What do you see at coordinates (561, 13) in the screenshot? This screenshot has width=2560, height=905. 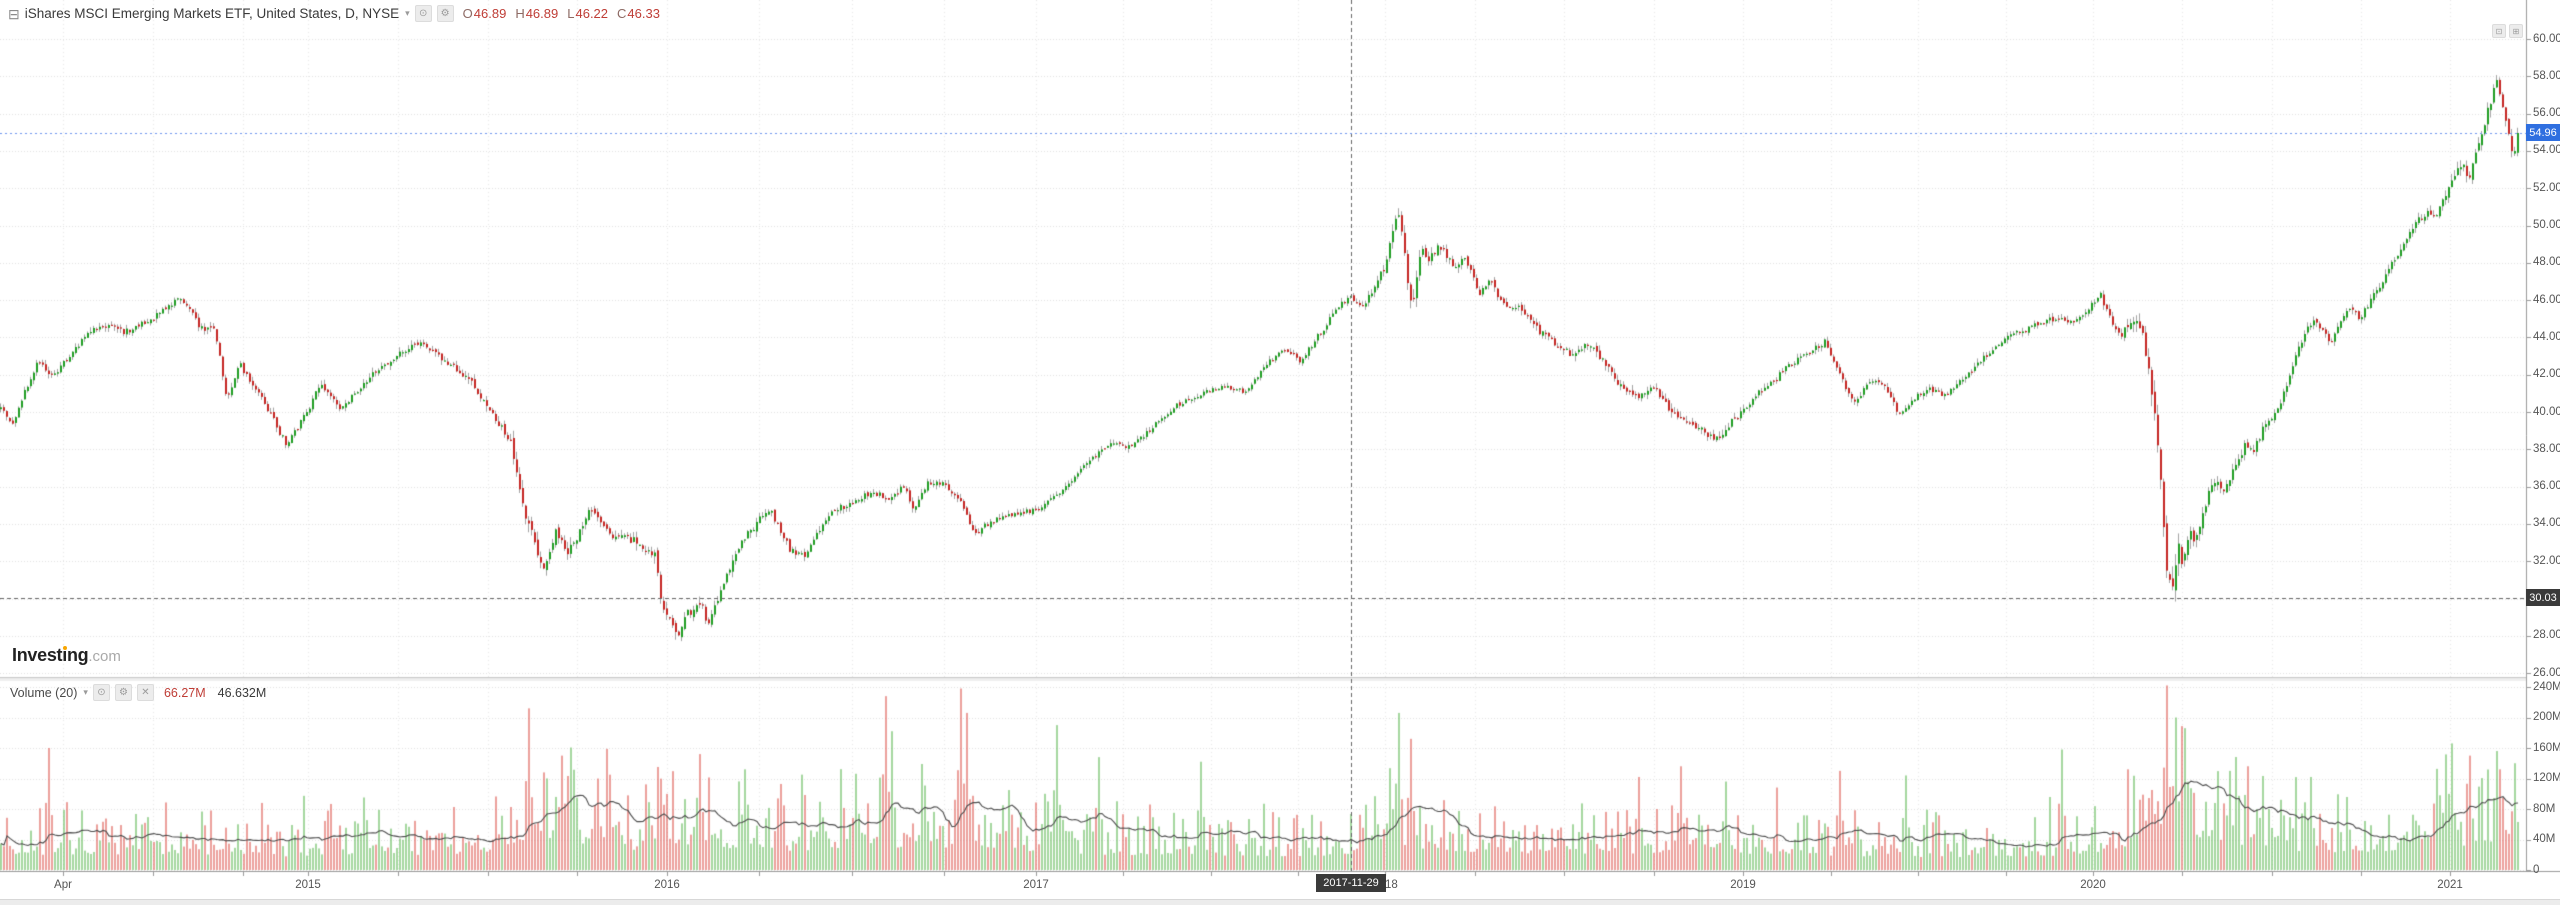 I see `ohlc-readout: O 46.89 H 46.89 L 46.22 C 46.33` at bounding box center [561, 13].